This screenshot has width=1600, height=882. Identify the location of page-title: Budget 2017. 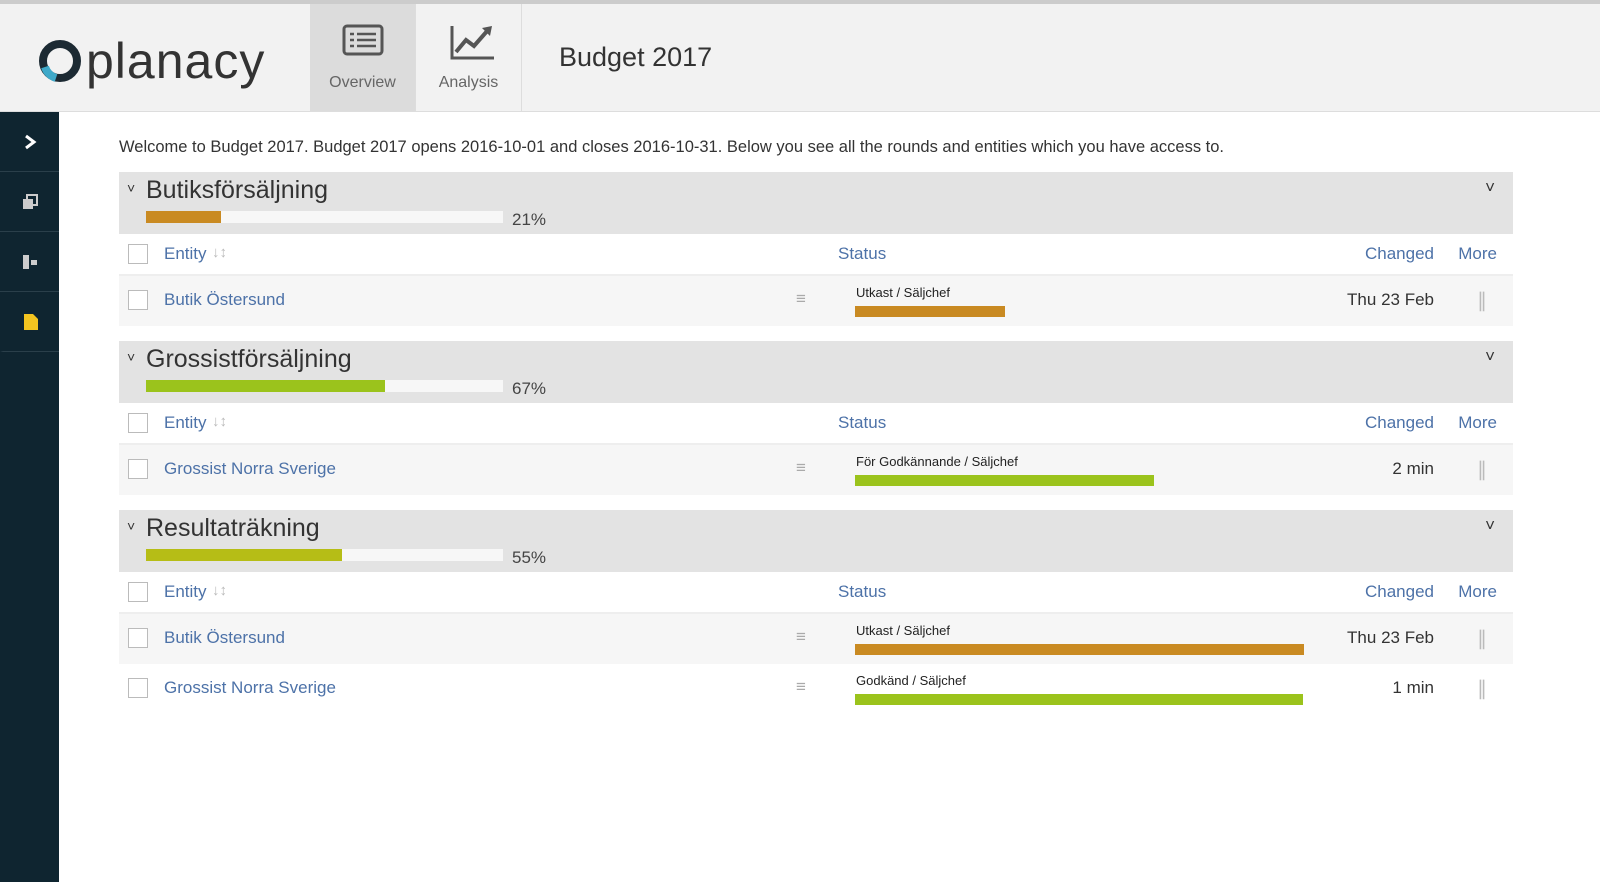
(636, 57).